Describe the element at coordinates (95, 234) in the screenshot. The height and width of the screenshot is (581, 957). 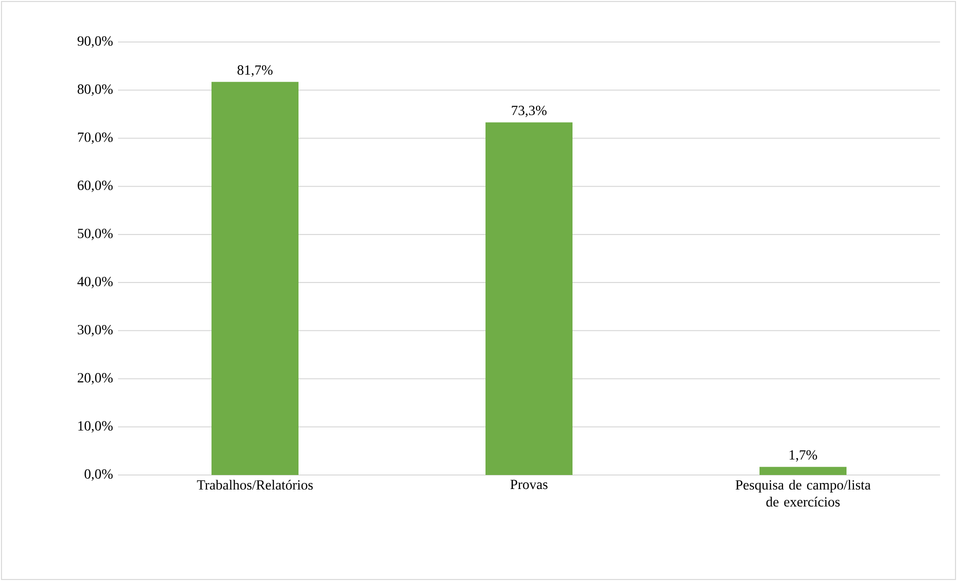
I see `y-tick-label: 50,0%` at that location.